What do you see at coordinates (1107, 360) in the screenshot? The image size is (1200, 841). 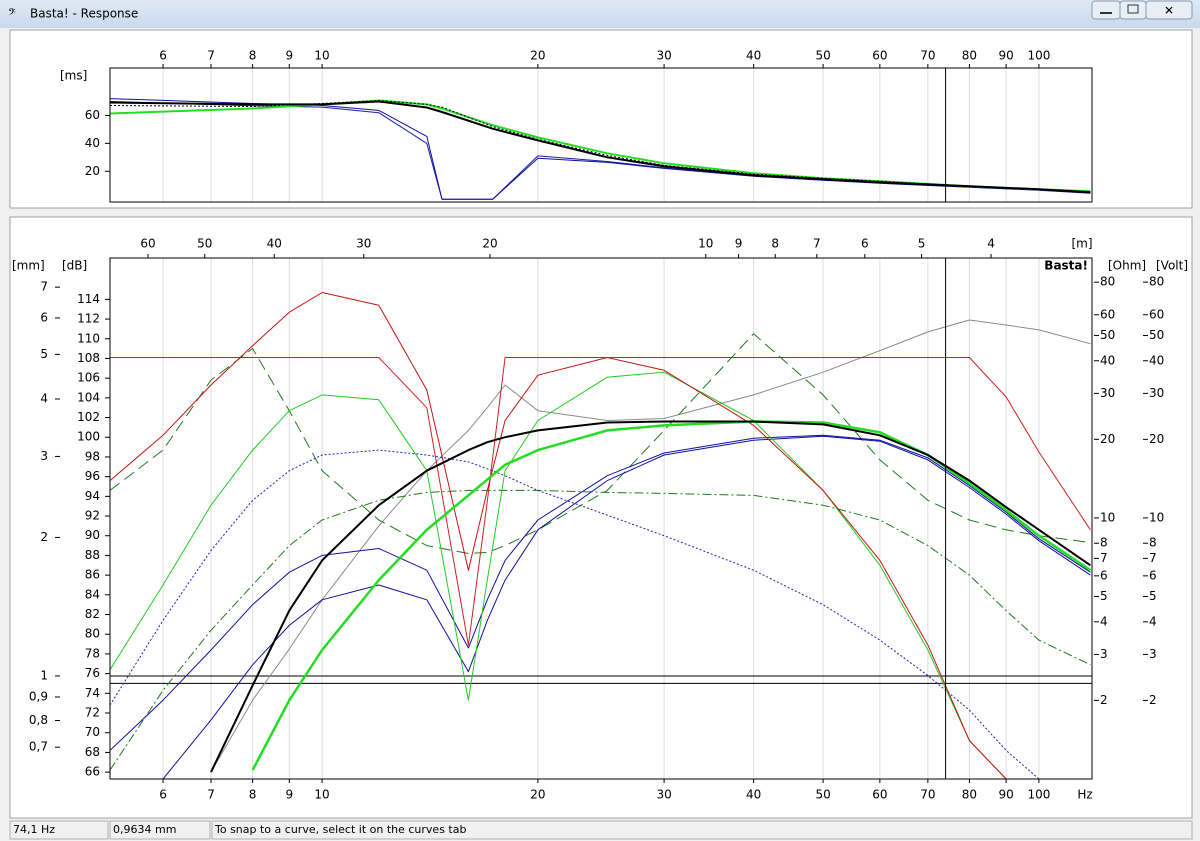 I see `ohm-axis-tick-label: 40` at bounding box center [1107, 360].